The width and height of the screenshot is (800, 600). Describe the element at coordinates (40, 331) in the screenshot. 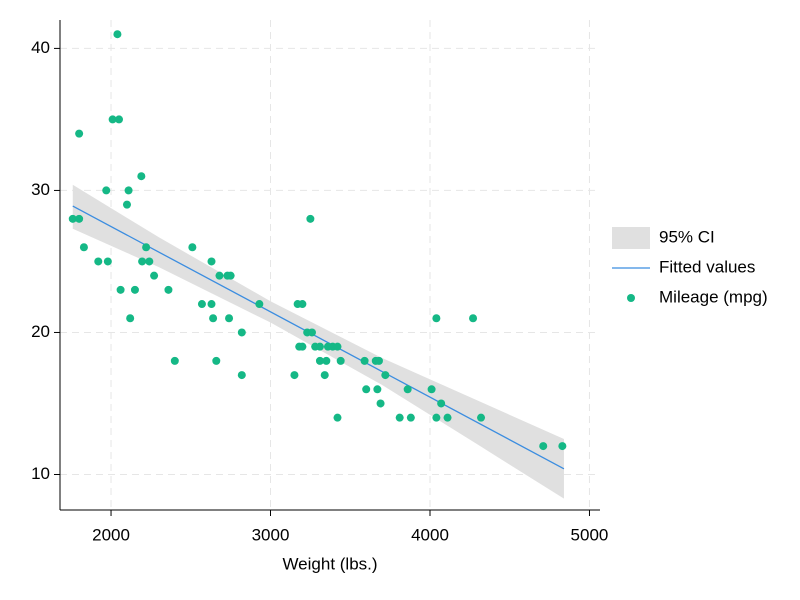

I see `y-tick-label: 20` at that location.